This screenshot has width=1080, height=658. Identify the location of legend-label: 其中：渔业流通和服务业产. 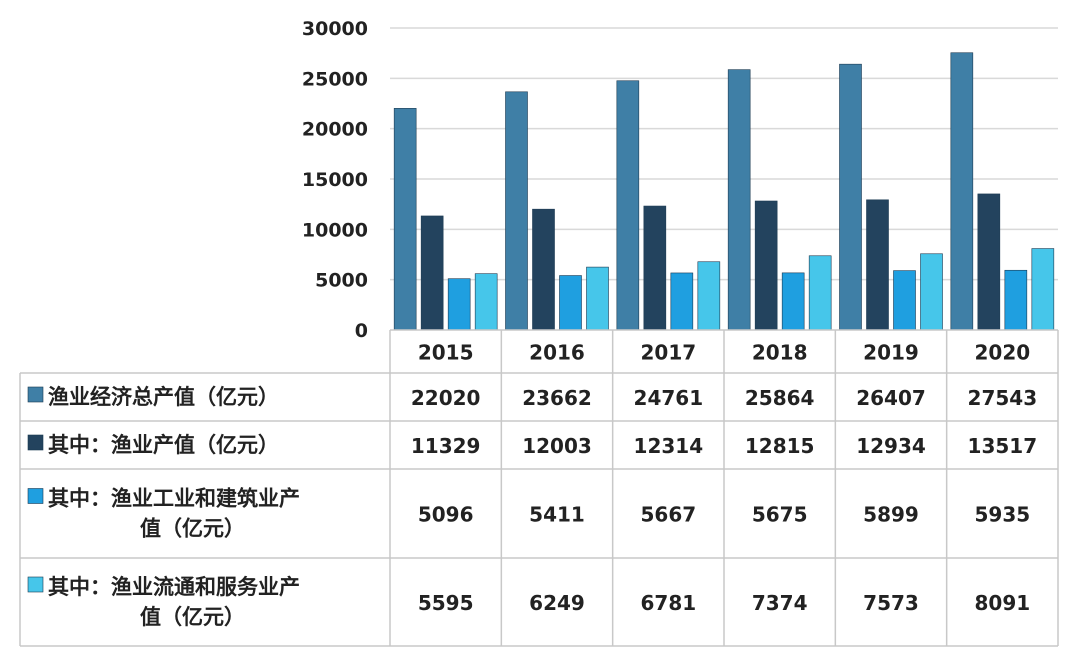
(174, 587).